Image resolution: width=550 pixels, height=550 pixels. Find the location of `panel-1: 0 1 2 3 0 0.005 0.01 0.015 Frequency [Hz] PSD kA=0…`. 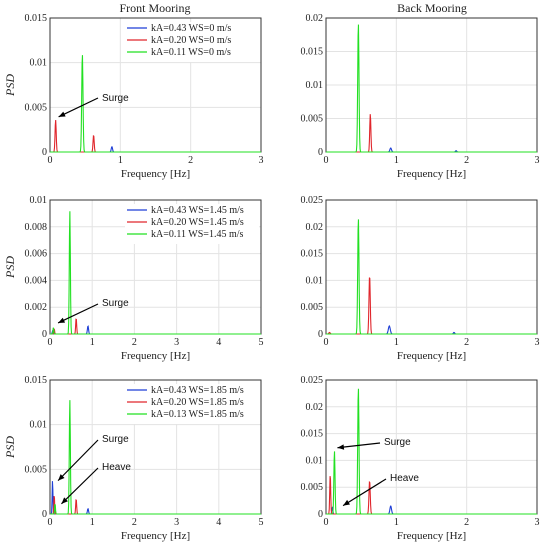

panel-1: 0 1 2 3 0 0.005 0.01 0.015 Frequency [Hz] PSD kA=0… is located at coordinates (133, 96).